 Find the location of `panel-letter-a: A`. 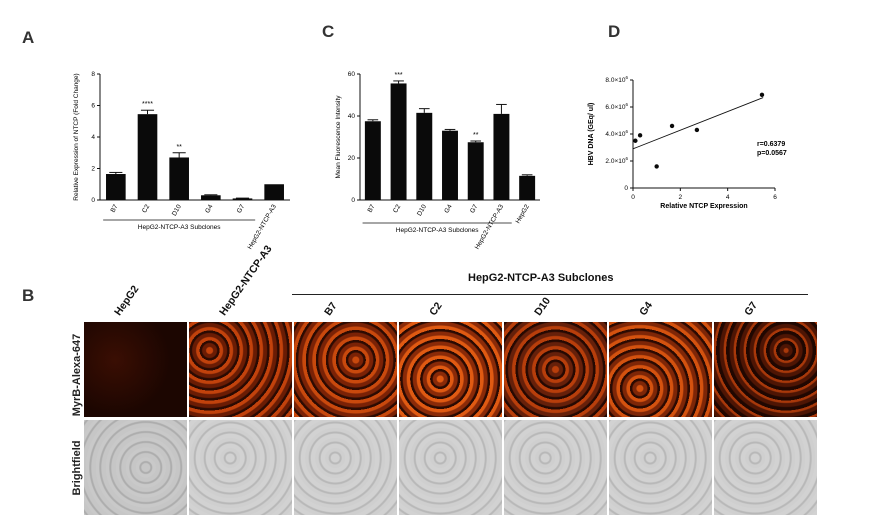

panel-letter-a: A is located at coordinates (28, 37).